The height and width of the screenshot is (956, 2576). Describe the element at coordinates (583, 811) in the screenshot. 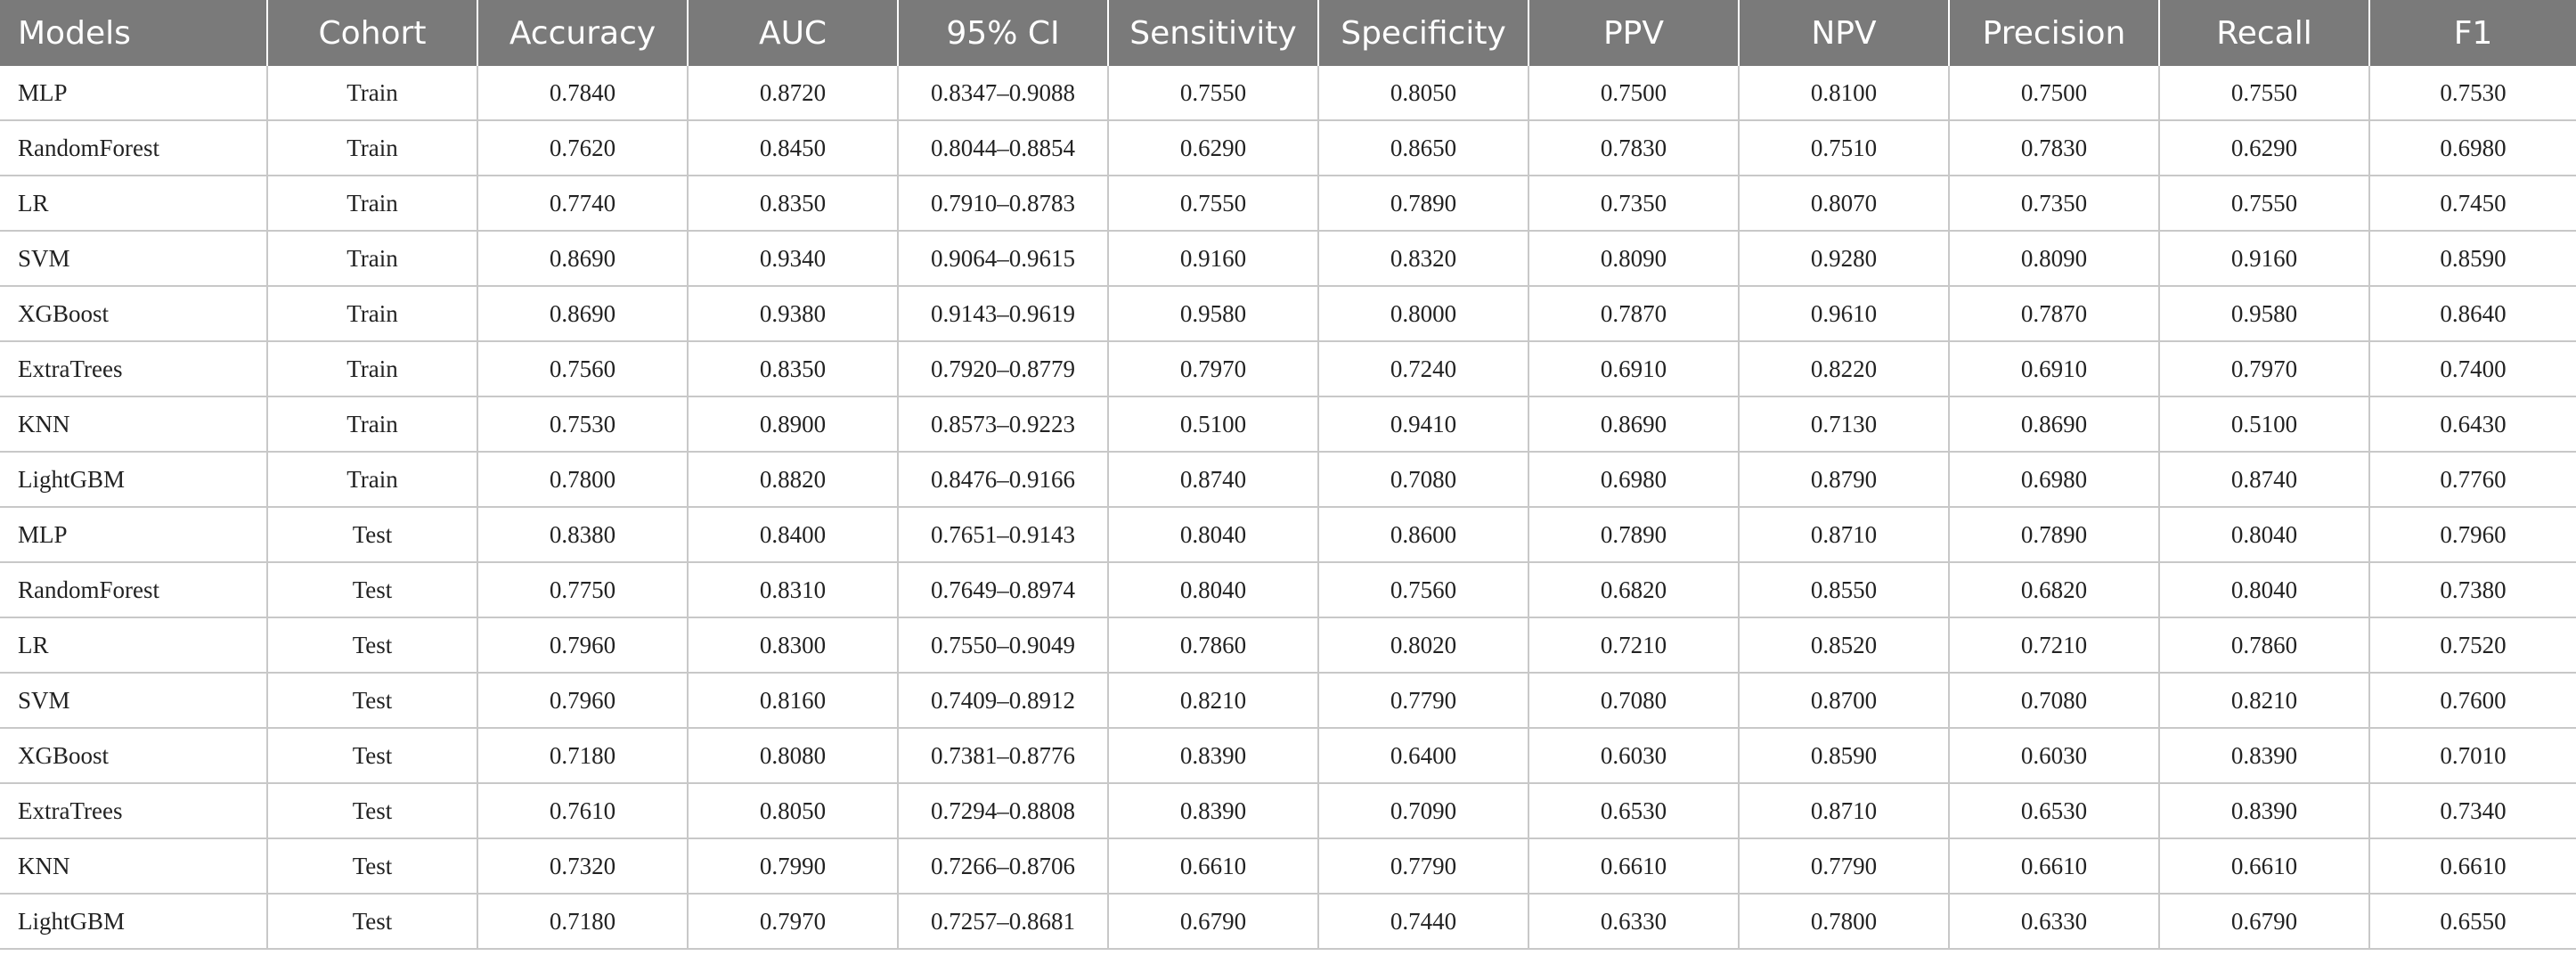

I see `table-cell: 0.7610` at that location.